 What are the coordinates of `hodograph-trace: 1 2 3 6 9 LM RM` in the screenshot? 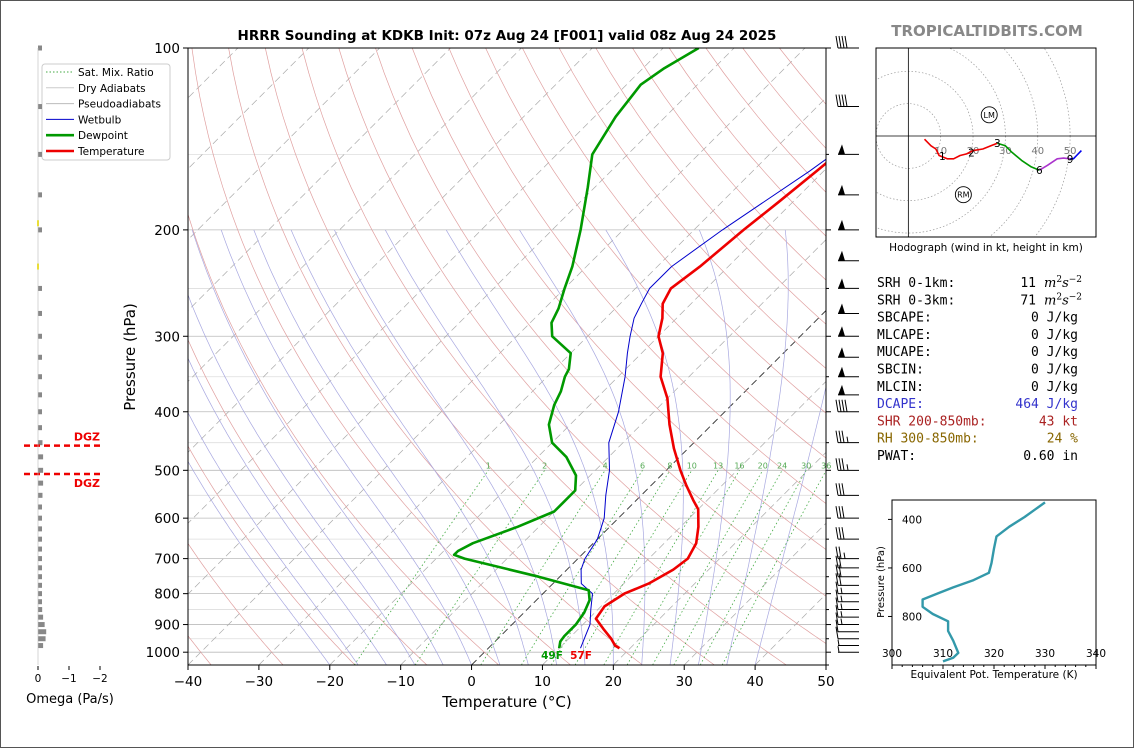 It's located at (1002, 155).